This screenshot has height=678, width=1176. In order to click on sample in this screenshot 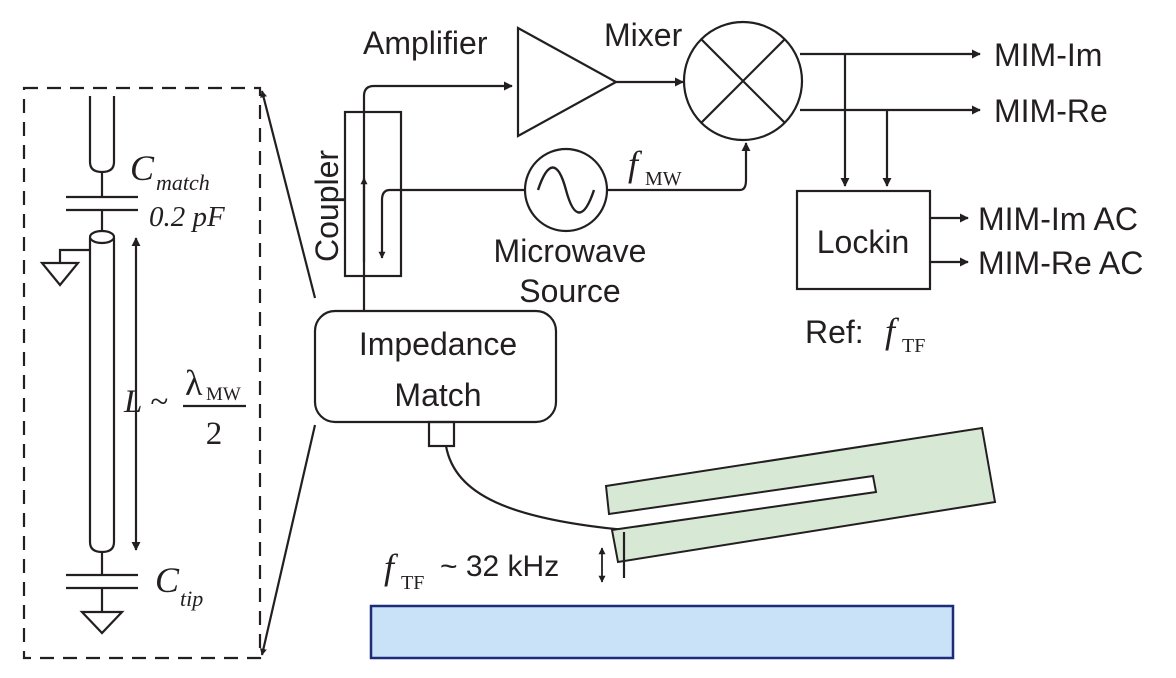, I will do `click(662, 632)`.